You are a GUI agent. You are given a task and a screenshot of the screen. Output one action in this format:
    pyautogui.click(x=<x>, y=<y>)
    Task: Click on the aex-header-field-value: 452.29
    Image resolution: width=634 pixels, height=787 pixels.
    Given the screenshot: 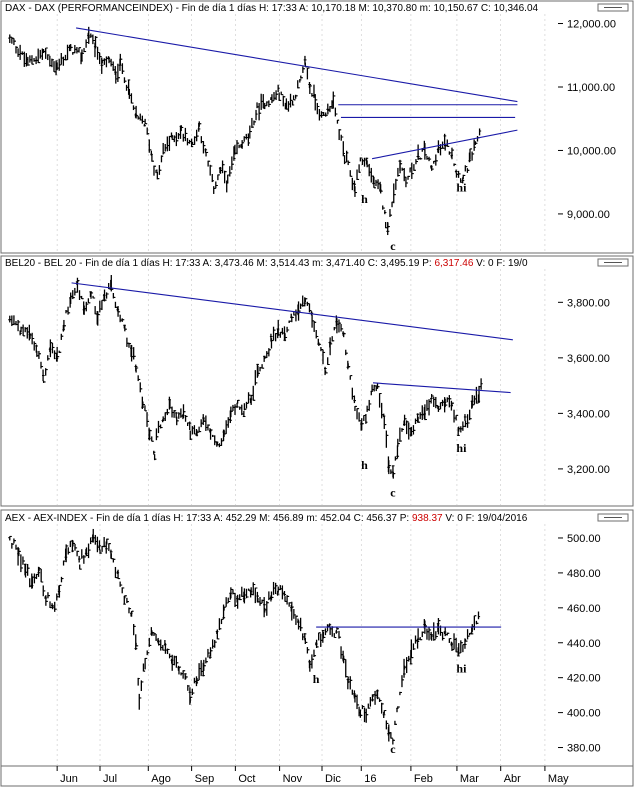 What is the action you would take?
    pyautogui.click(x=242, y=518)
    